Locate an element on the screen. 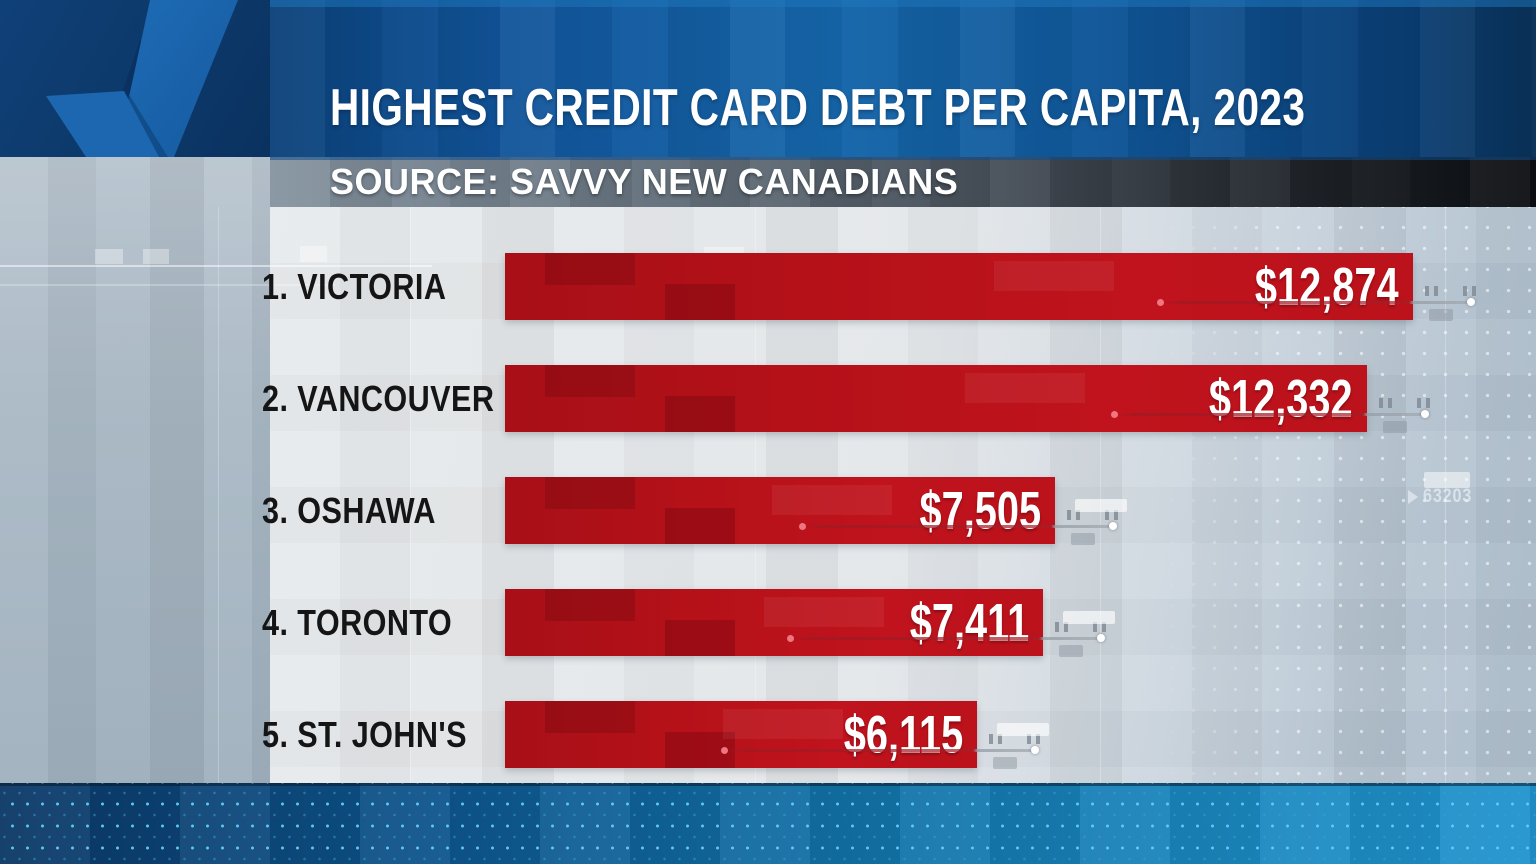 This screenshot has height=864, width=1536. bottom-dotted-band is located at coordinates (768, 823).